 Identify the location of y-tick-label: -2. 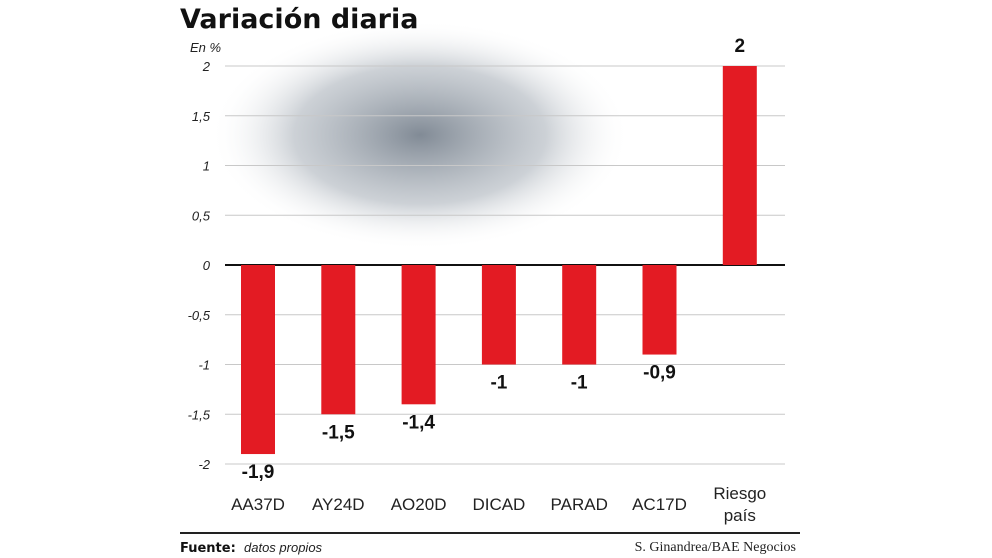
(204, 464).